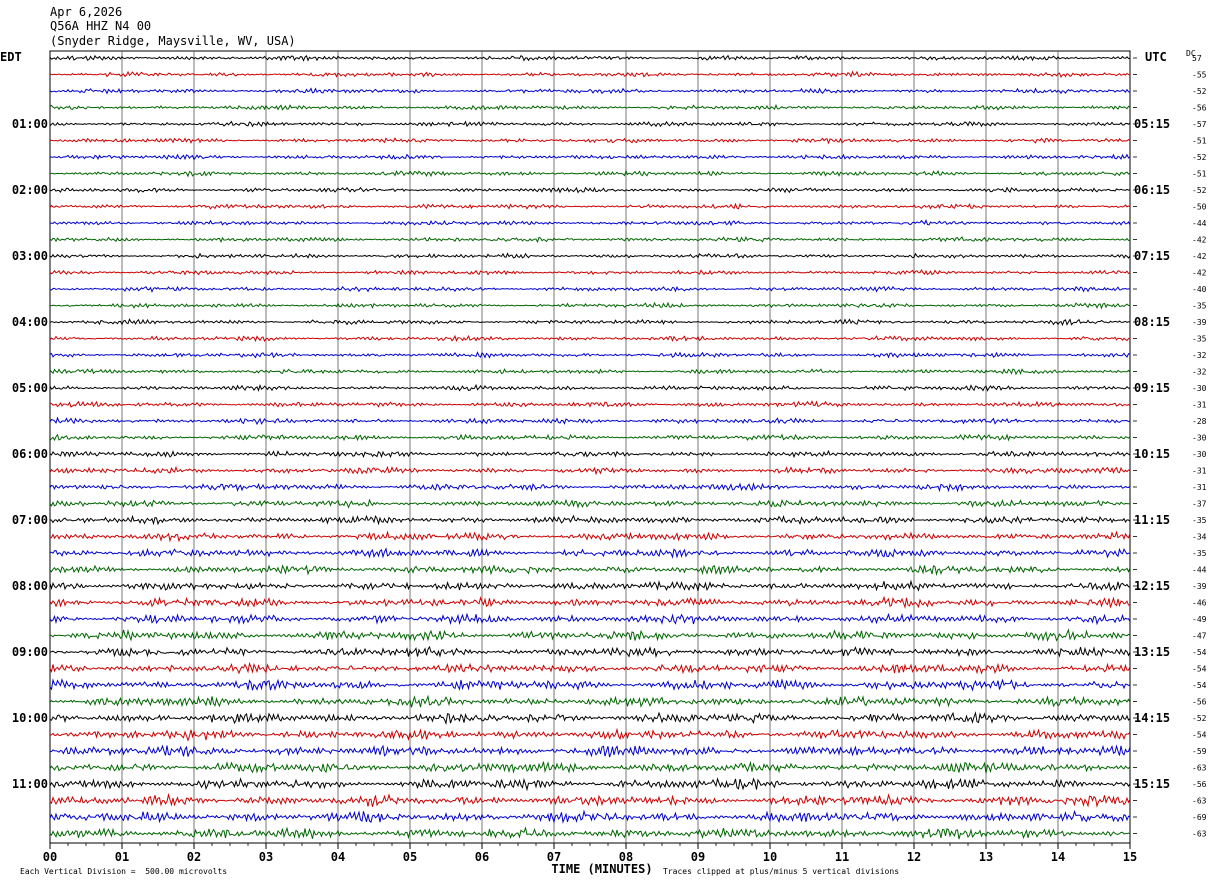  What do you see at coordinates (1199, 586) in the screenshot?
I see `dc-offset-label: -39` at bounding box center [1199, 586].